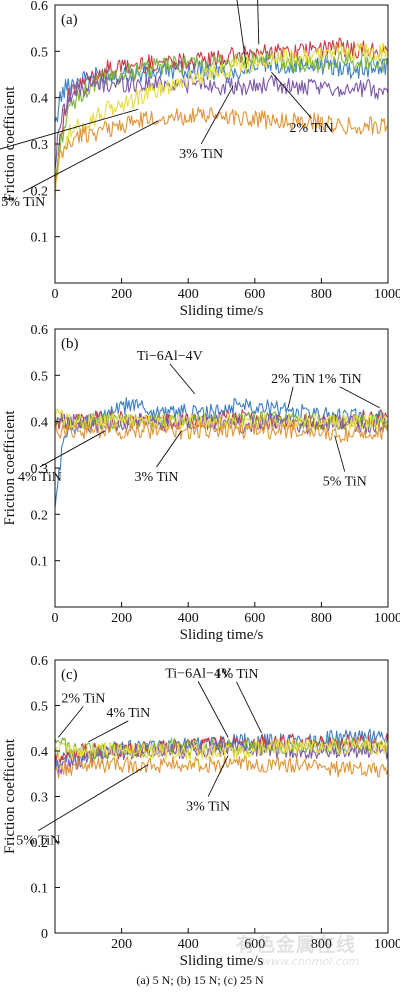  I want to click on series-line-2-tin, so click(221, 115).